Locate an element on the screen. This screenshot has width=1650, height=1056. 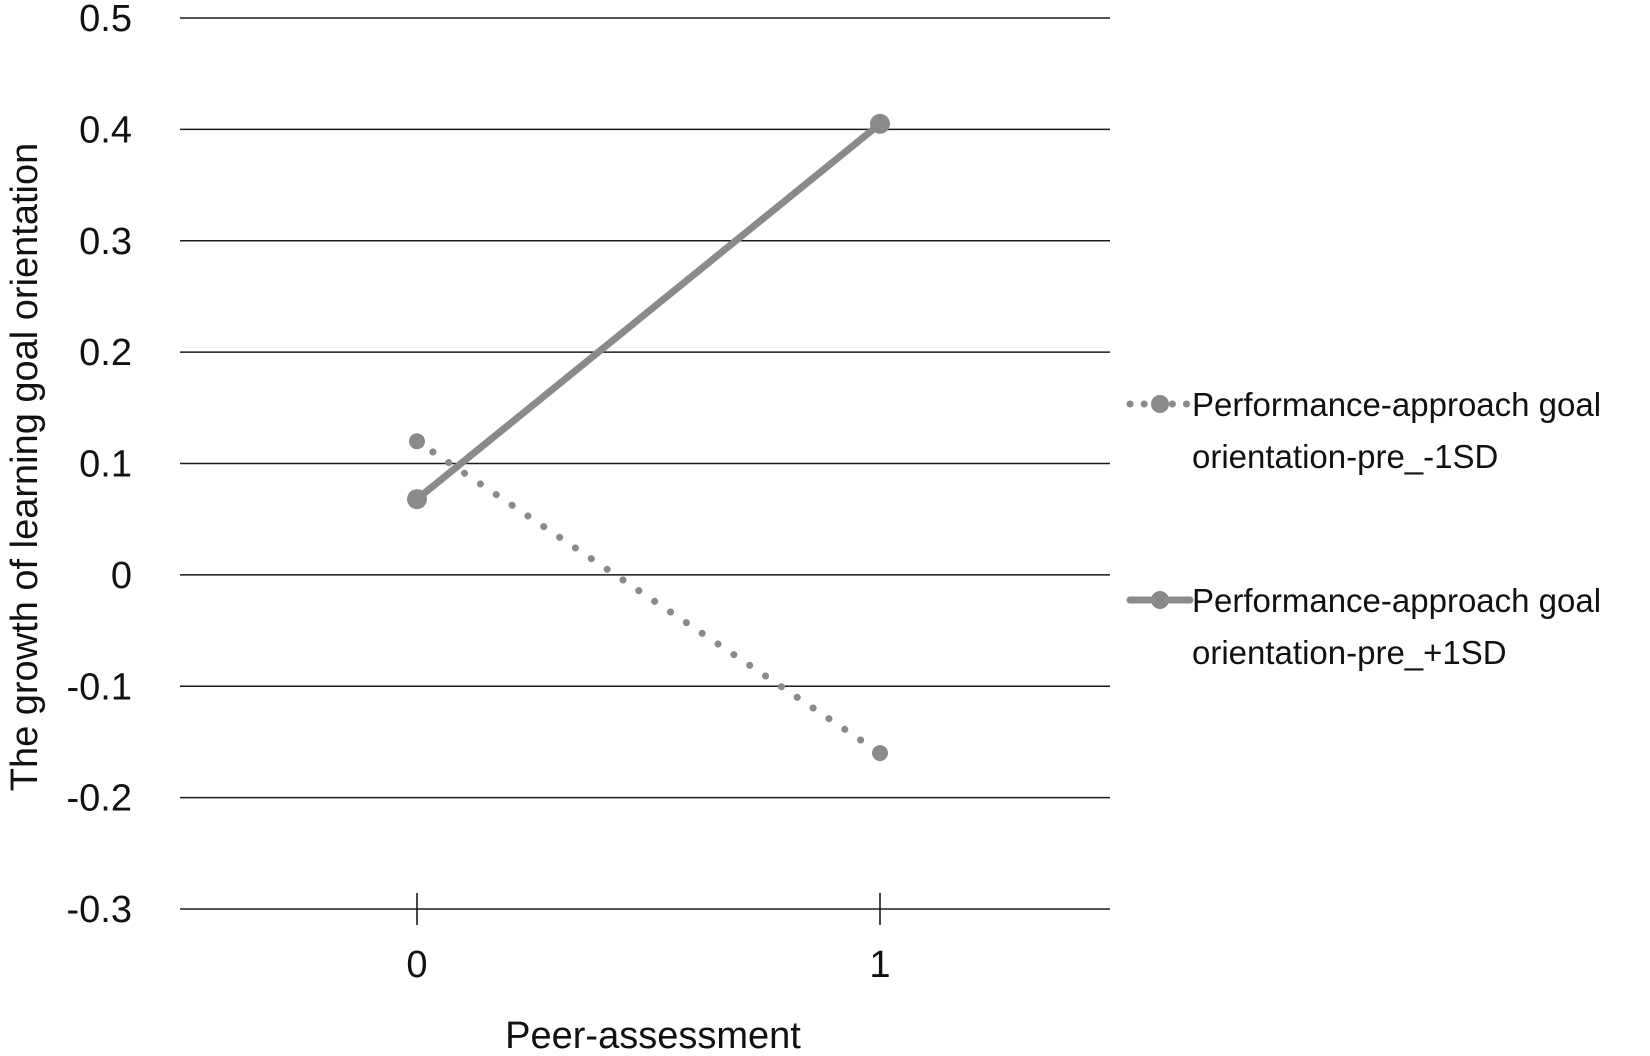
x-axis-title: Peer-assessment is located at coordinates (653, 1035).